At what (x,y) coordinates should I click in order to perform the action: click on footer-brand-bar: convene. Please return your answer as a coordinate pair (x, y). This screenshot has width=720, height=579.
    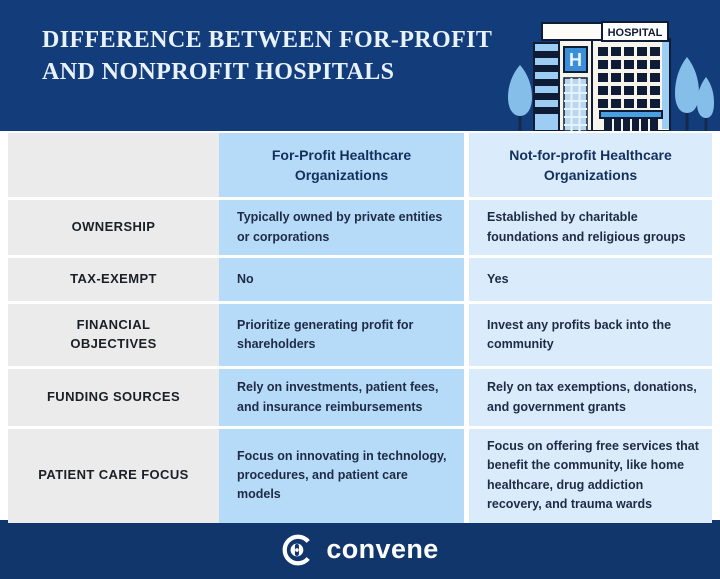
    Looking at the image, I should click on (360, 549).